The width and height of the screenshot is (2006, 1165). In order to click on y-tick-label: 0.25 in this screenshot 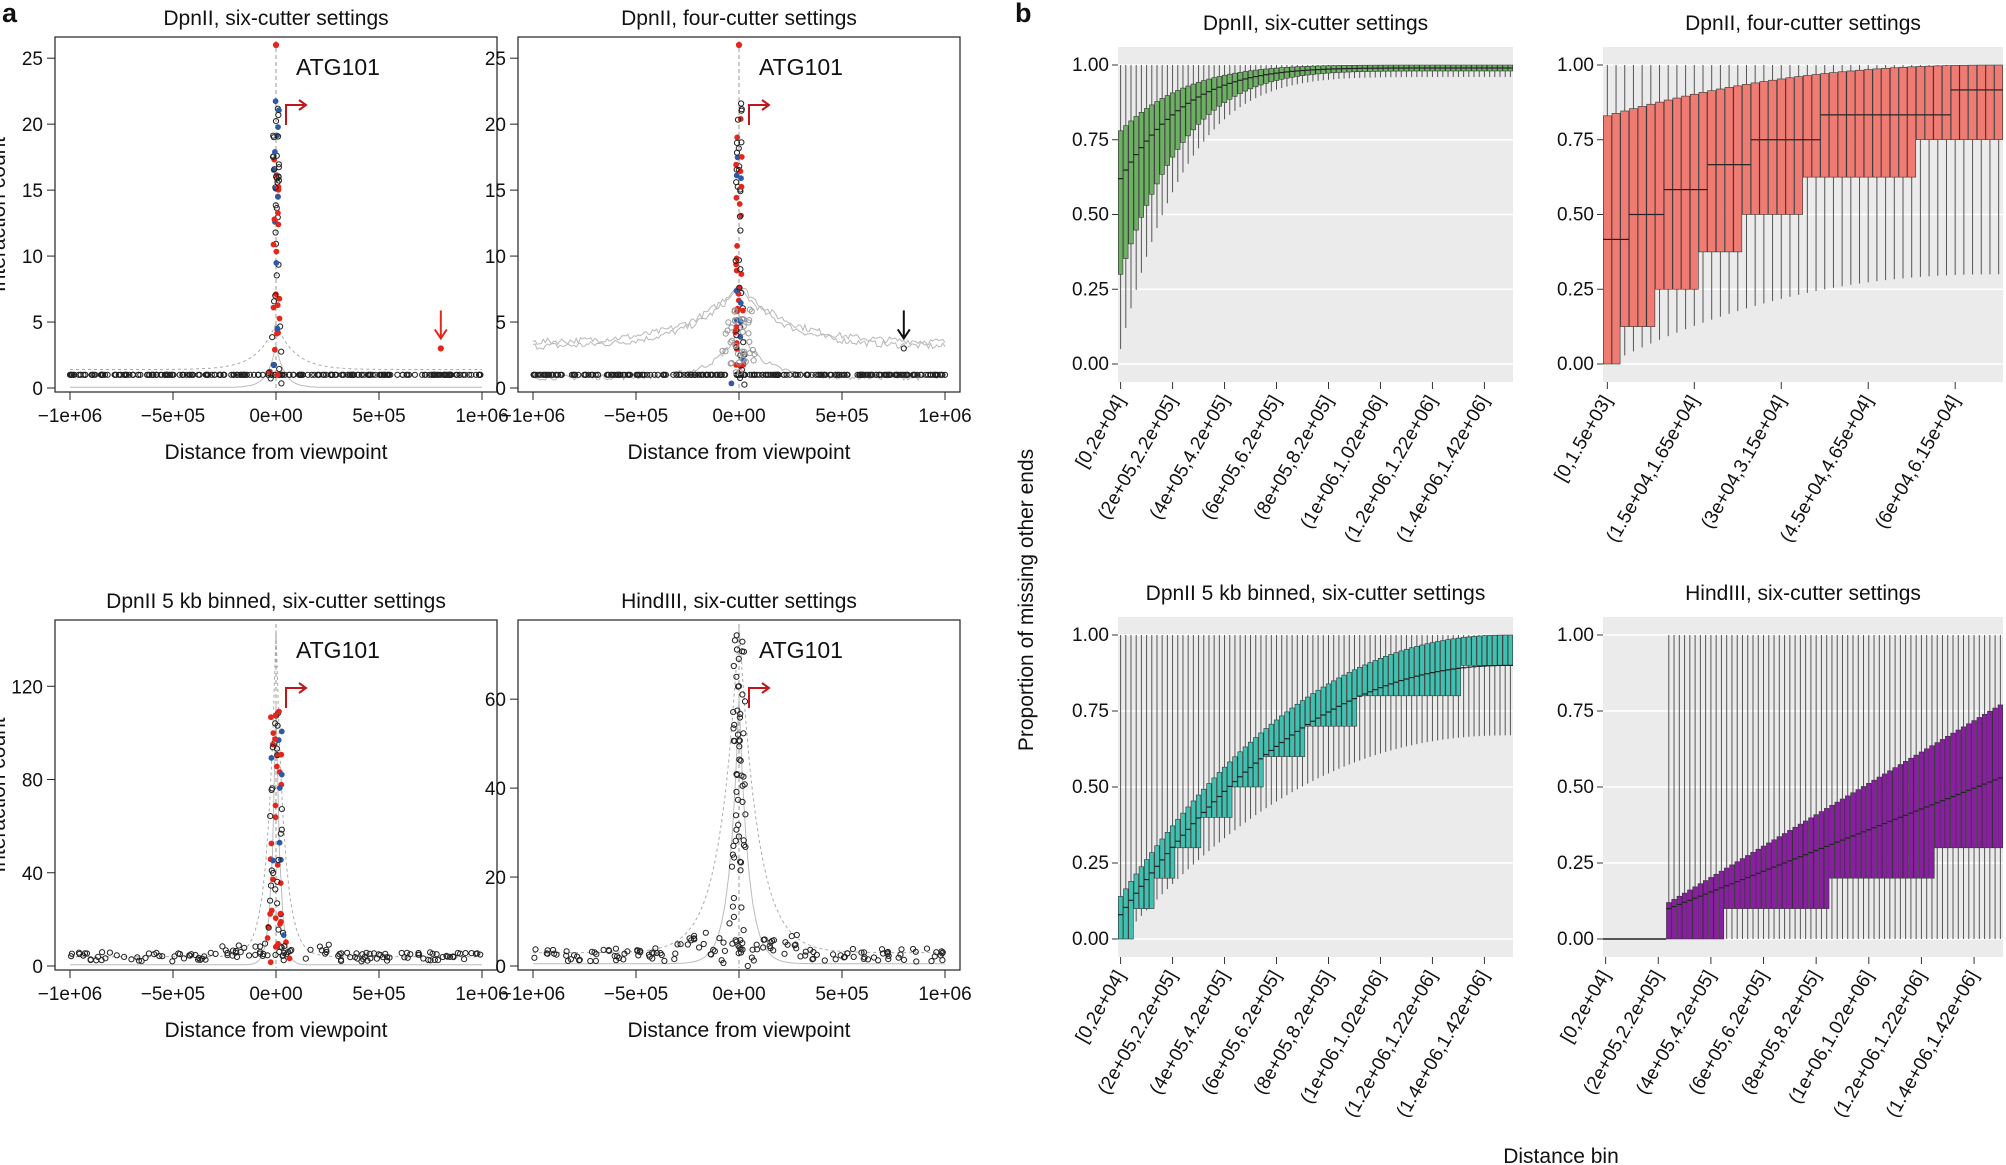, I will do `click(1090, 289)`.